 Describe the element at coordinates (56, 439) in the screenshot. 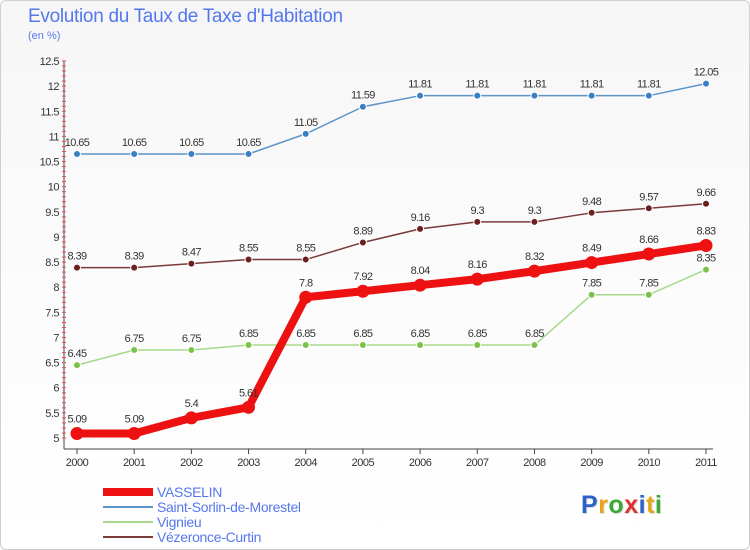

I see `y-tick-label: 5` at that location.